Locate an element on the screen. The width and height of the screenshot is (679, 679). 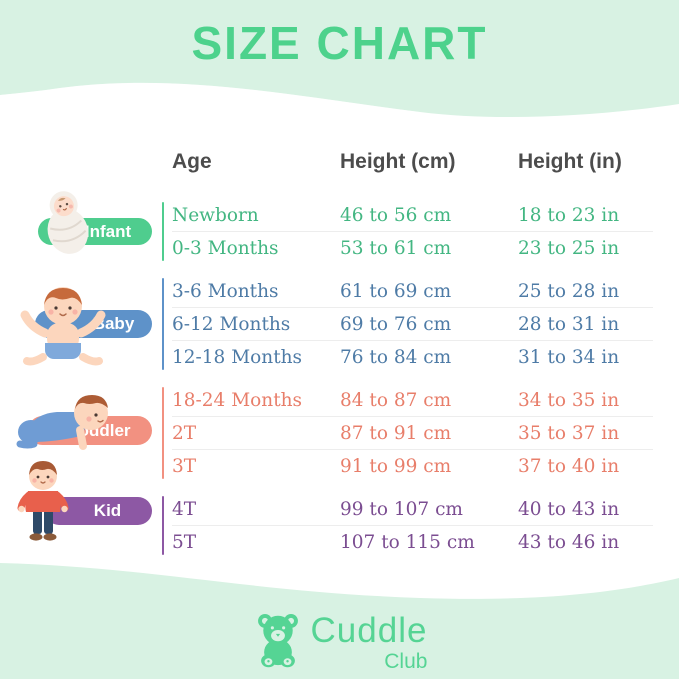
age-cell: 0-3 Months is located at coordinates (225, 248).